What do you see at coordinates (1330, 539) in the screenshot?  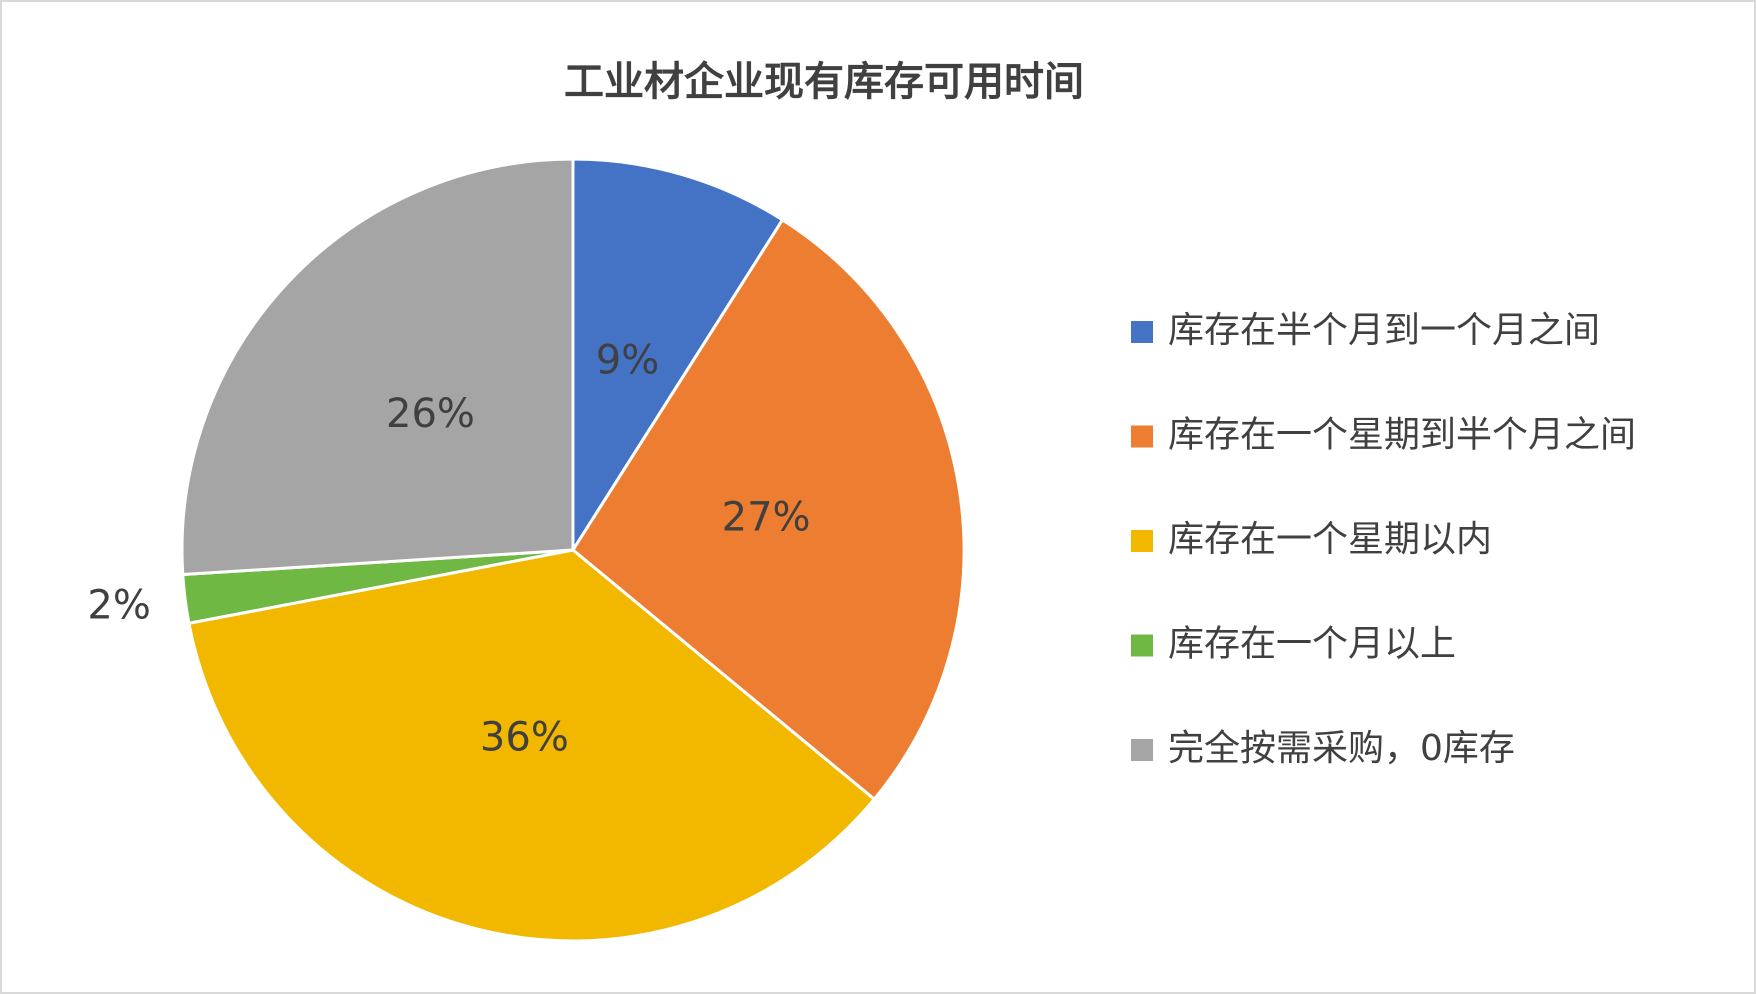 I see `legend-label: 库存在一个星期以内` at bounding box center [1330, 539].